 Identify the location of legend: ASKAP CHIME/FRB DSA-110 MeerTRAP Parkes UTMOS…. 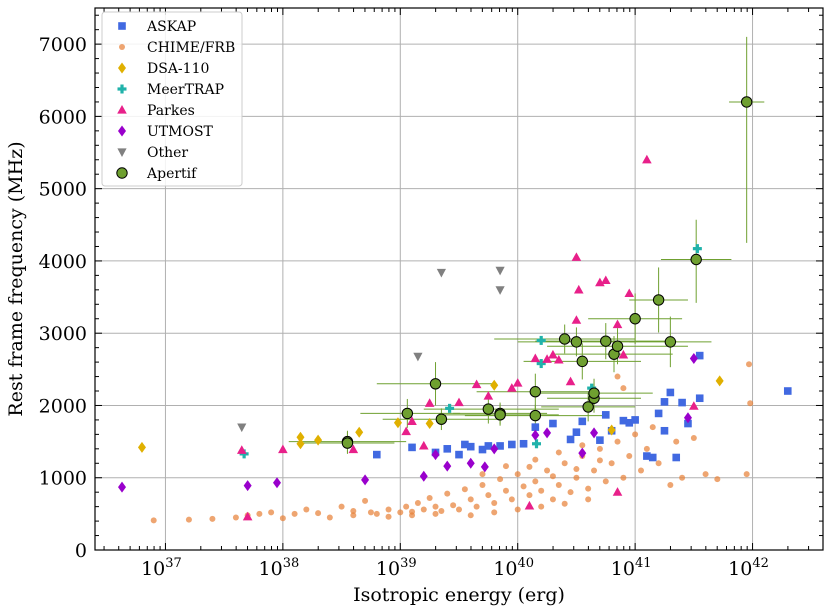
(172, 99).